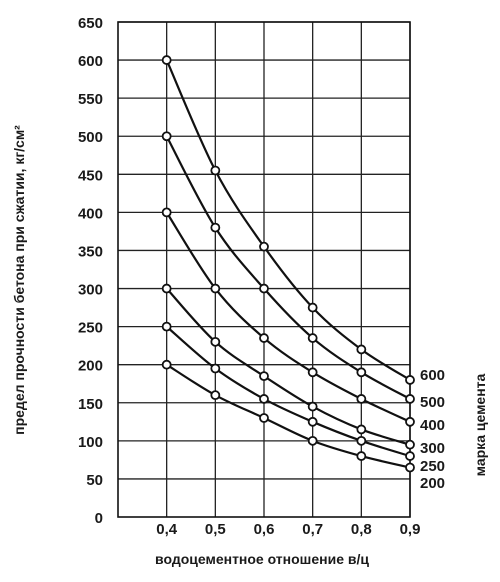  I want to click on legend-label-250: 250, so click(432, 466).